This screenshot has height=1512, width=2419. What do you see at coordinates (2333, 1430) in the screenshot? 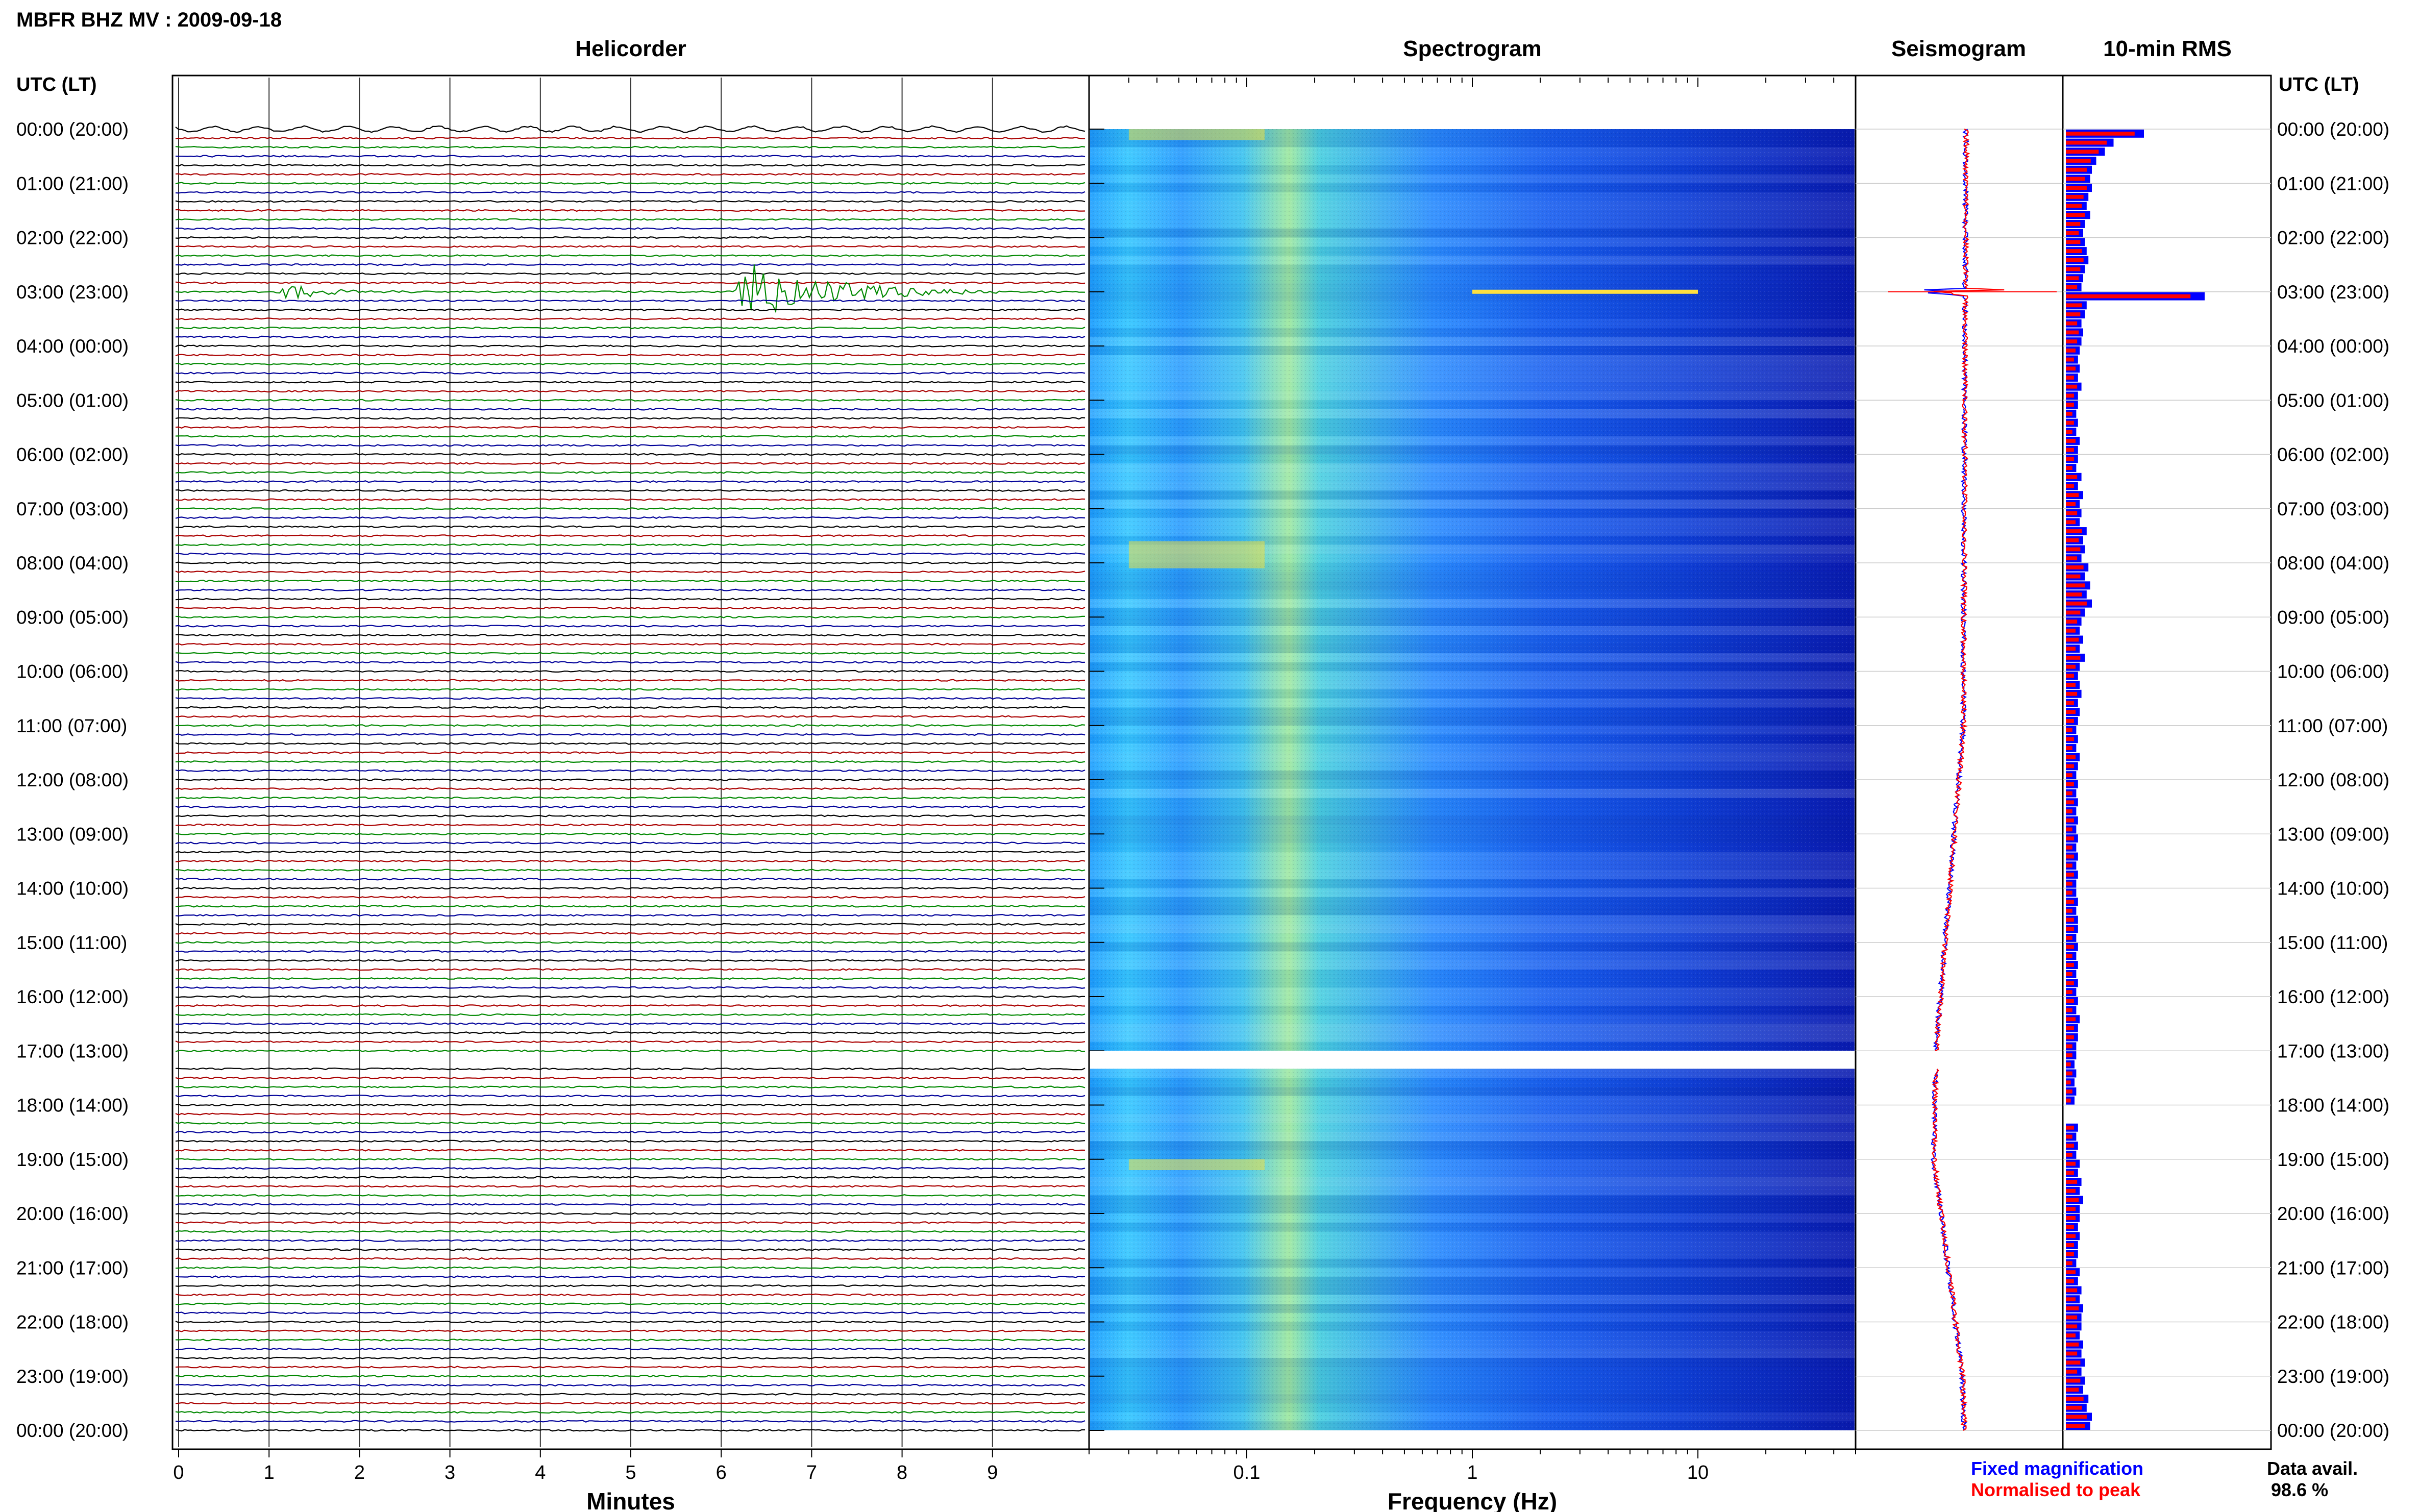
I see `time-tick-label-right: 00:00 (20:00)` at bounding box center [2333, 1430].